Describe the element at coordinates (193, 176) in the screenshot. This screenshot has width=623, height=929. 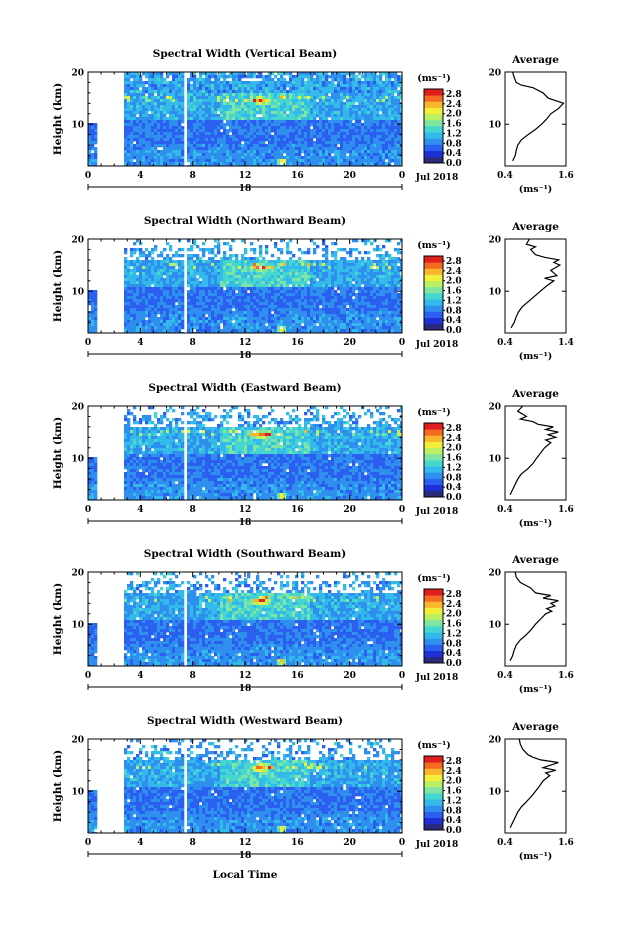
I see `x-tick-label: 8` at that location.